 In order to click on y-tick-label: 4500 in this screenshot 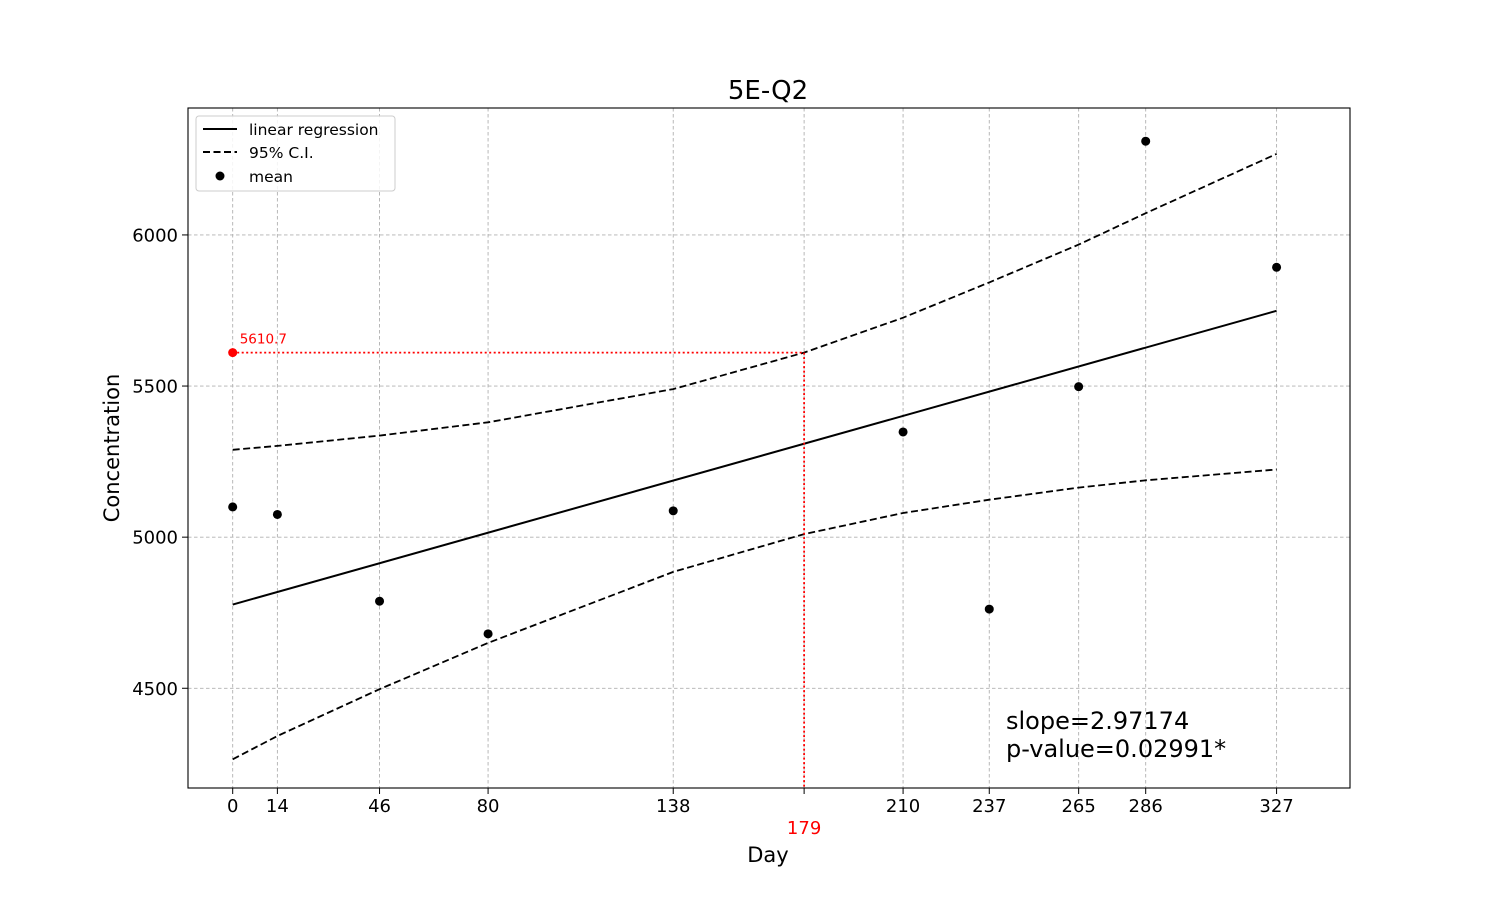, I will do `click(155, 689)`.